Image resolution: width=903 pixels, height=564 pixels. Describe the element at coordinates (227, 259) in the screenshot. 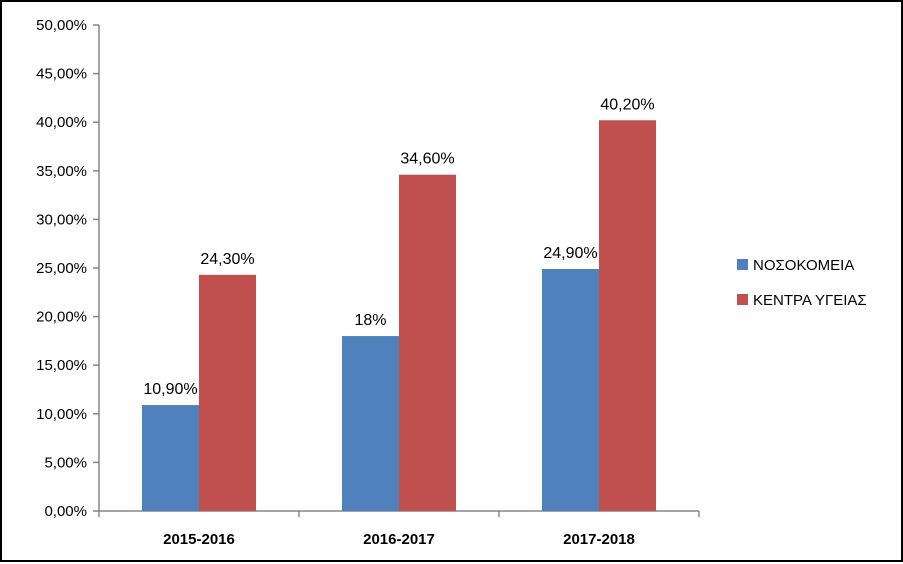

I see `data-label: 24,30%` at that location.